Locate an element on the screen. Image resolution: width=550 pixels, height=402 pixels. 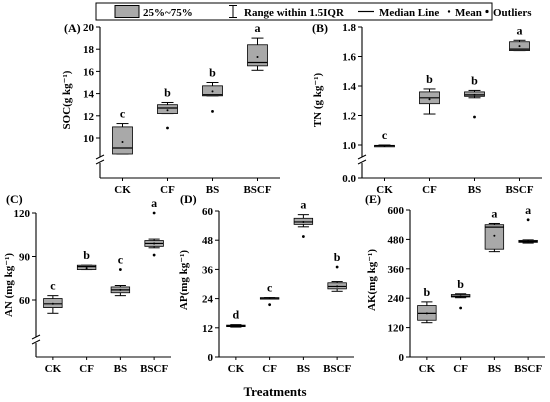
y-tick-label: 1.2 is located at coordinates (349, 117).